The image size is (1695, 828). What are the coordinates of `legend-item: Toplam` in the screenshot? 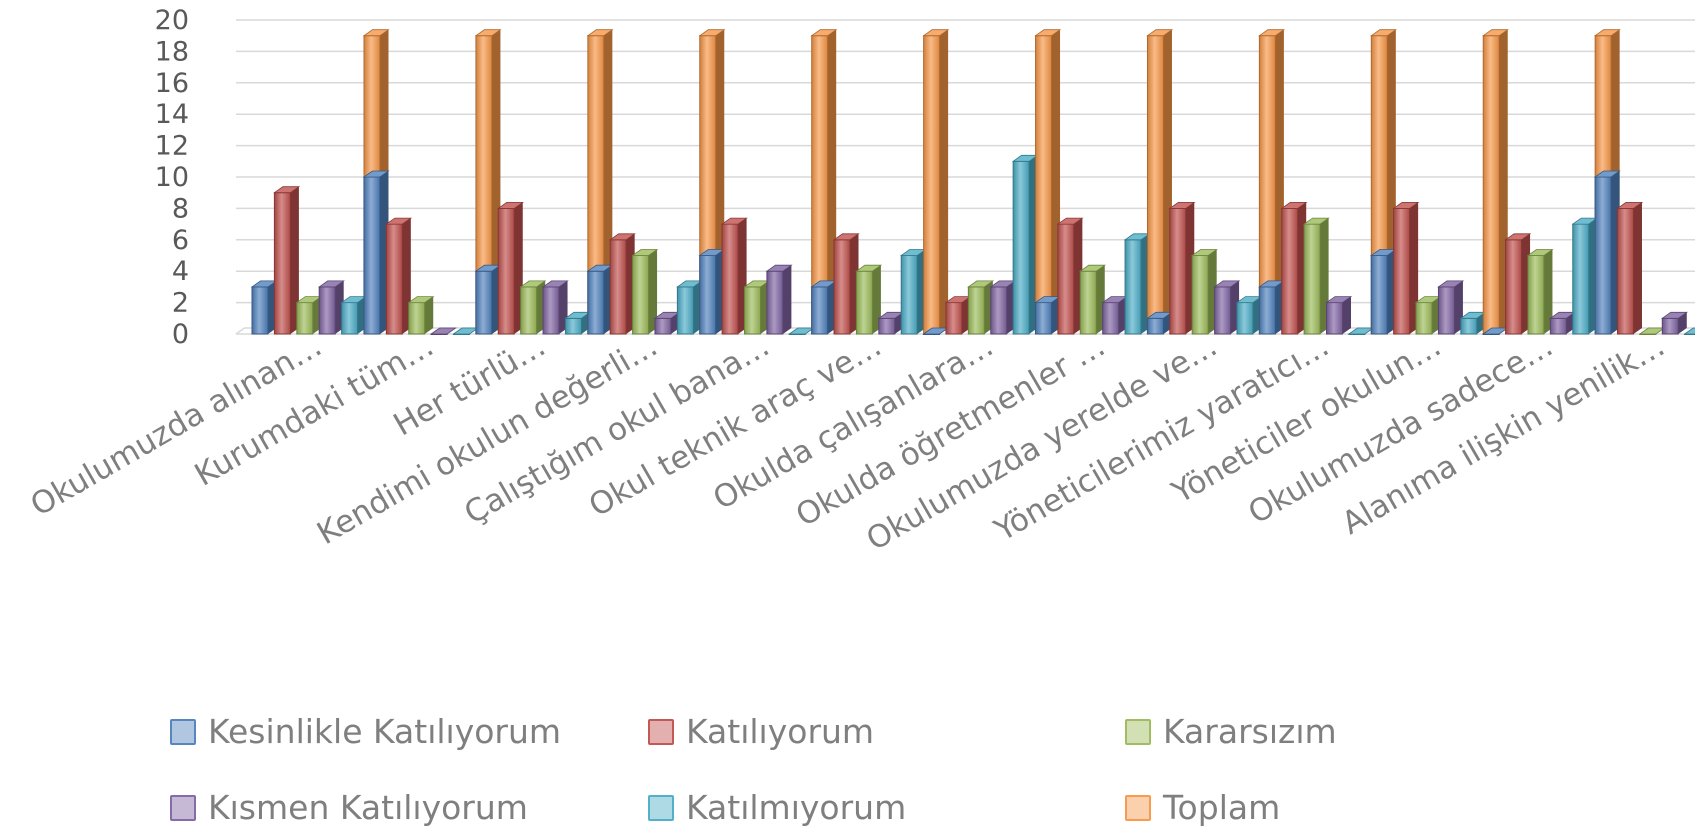 It's located at (1202, 807).